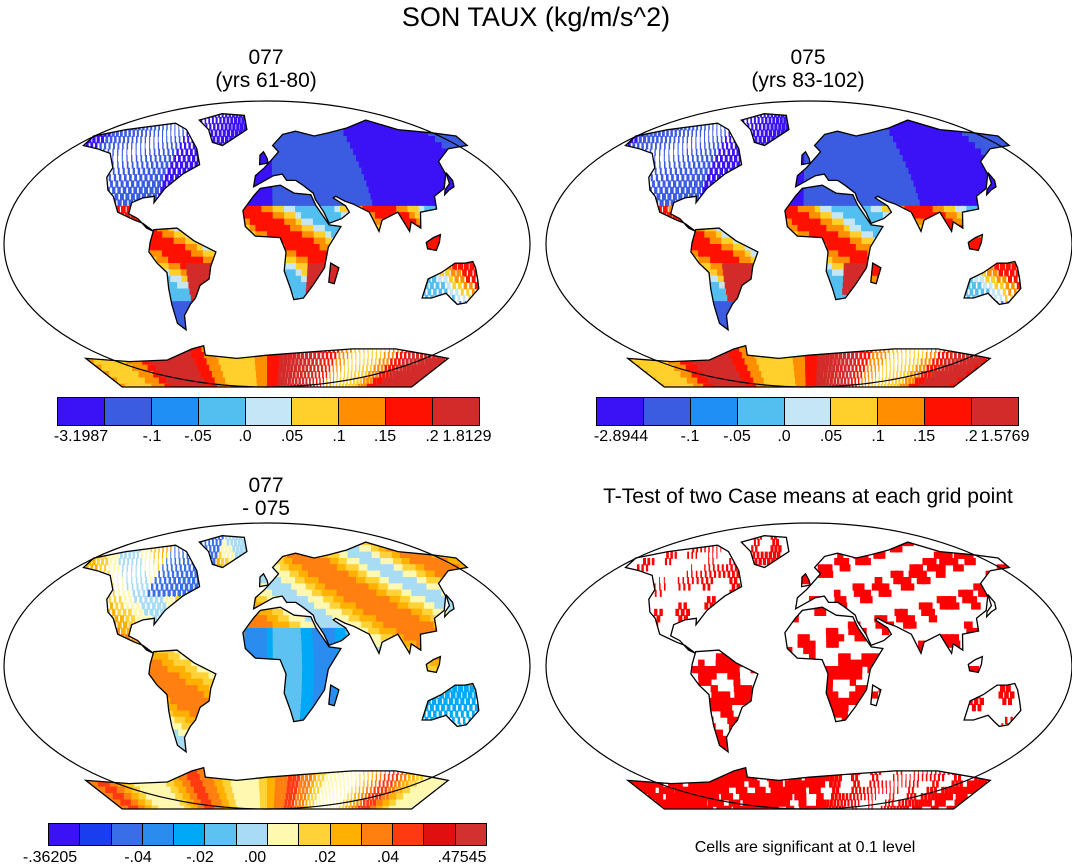 This screenshot has width=1072, height=868. Describe the element at coordinates (339, 436) in the screenshot. I see `cb1-tick-label: .1` at that location.